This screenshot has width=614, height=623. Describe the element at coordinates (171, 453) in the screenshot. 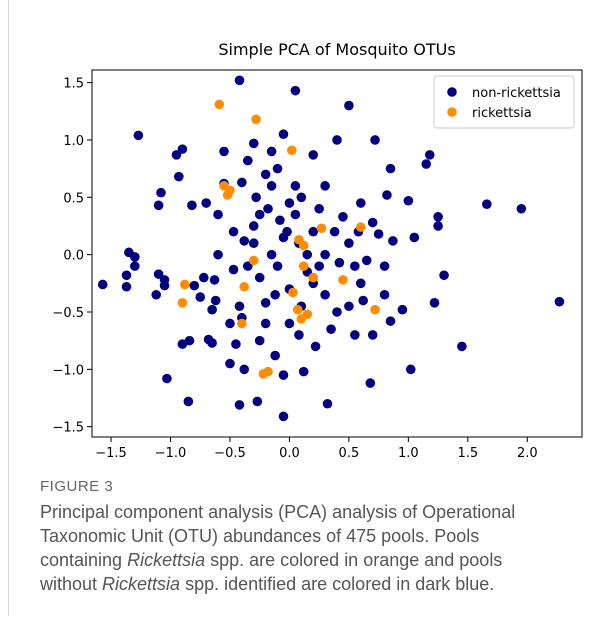

I see `x-tick-label: −1.0` at that location.